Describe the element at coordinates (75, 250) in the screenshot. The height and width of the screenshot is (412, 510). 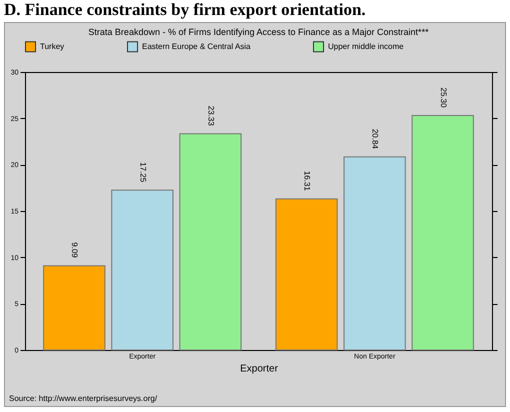
I see `data-label: 9.09` at that location.